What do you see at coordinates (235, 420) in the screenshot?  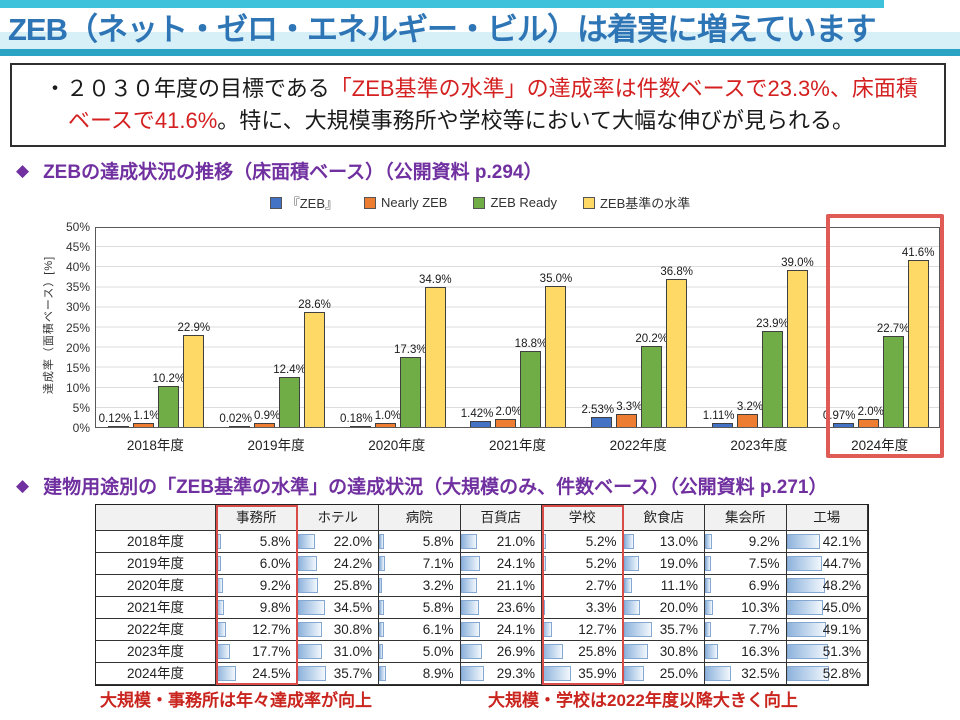 I see `bar-『ZEB』: 0.02%` at bounding box center [235, 420].